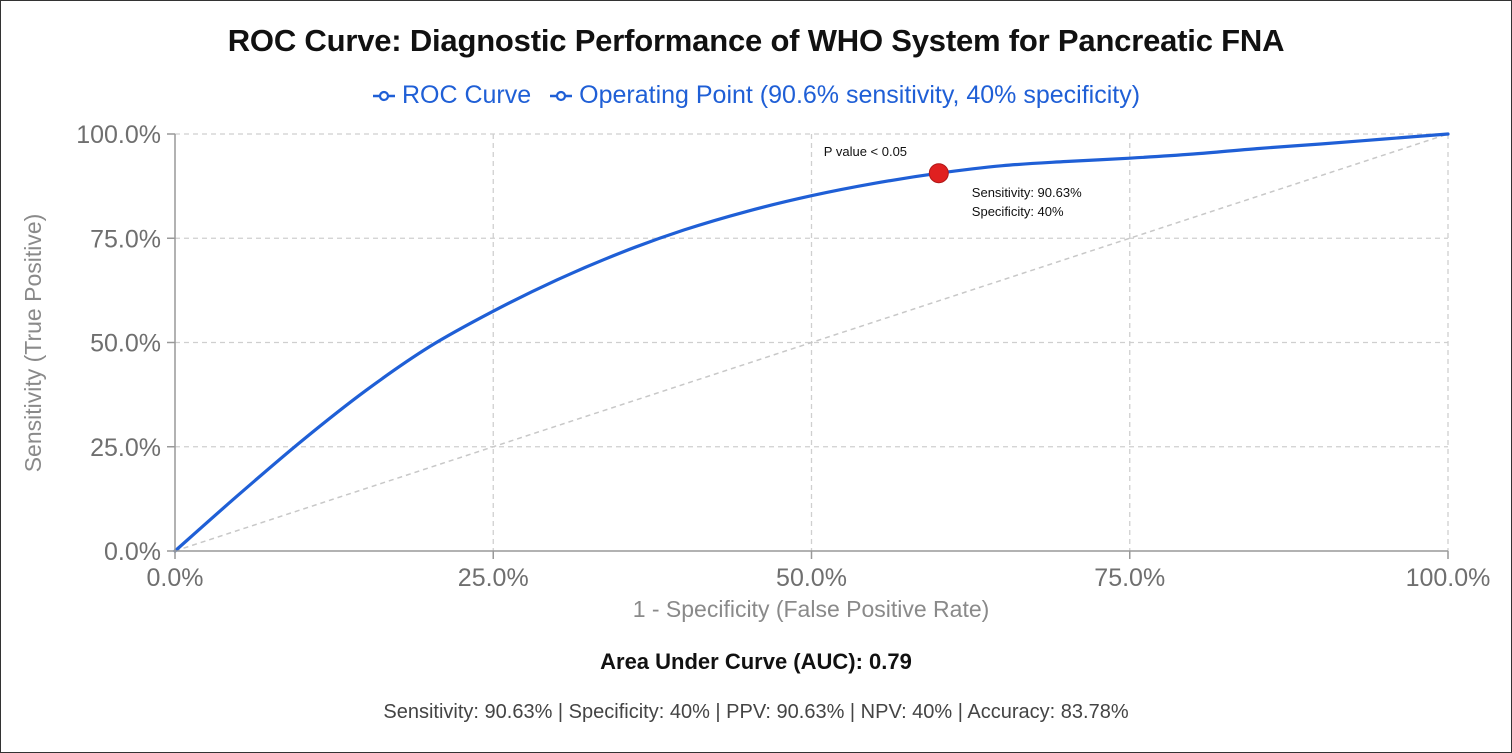 The height and width of the screenshot is (753, 1512). I want to click on x-tick-label: 100.0%, so click(1448, 578).